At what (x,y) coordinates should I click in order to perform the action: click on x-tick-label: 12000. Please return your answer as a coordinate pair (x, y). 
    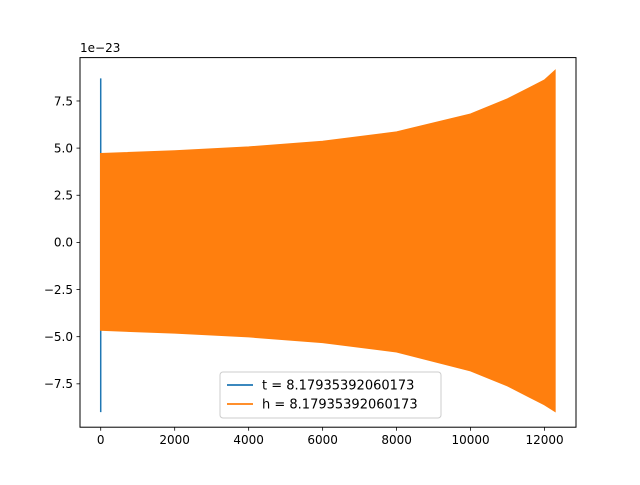
    Looking at the image, I should click on (544, 440).